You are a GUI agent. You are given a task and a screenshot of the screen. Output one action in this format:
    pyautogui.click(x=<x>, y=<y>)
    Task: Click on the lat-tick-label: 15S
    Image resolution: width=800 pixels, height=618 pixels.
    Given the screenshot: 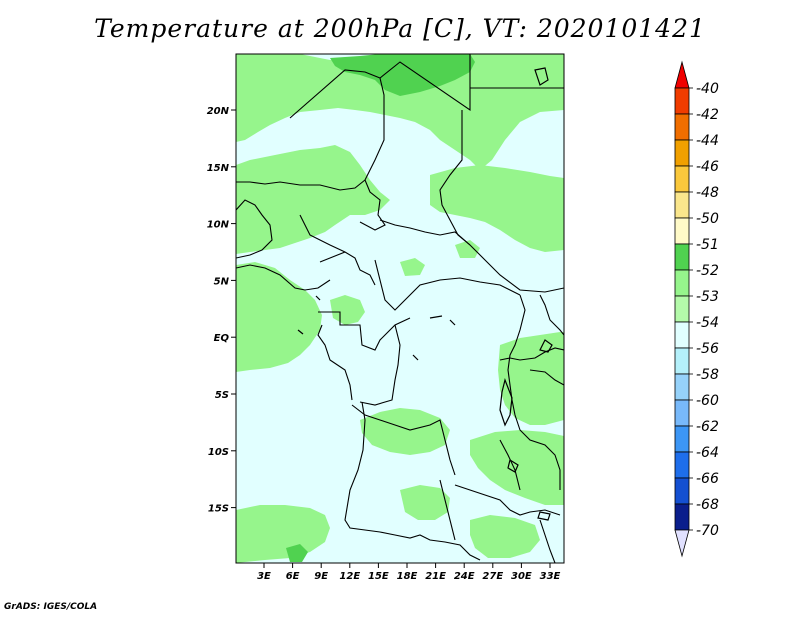 What is the action you would take?
    pyautogui.click(x=218, y=509)
    